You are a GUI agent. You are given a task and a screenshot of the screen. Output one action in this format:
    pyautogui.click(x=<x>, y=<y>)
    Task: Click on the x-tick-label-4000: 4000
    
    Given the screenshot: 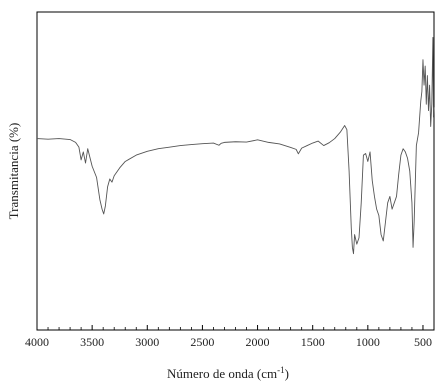 What is the action you would take?
    pyautogui.click(x=37, y=342)
    